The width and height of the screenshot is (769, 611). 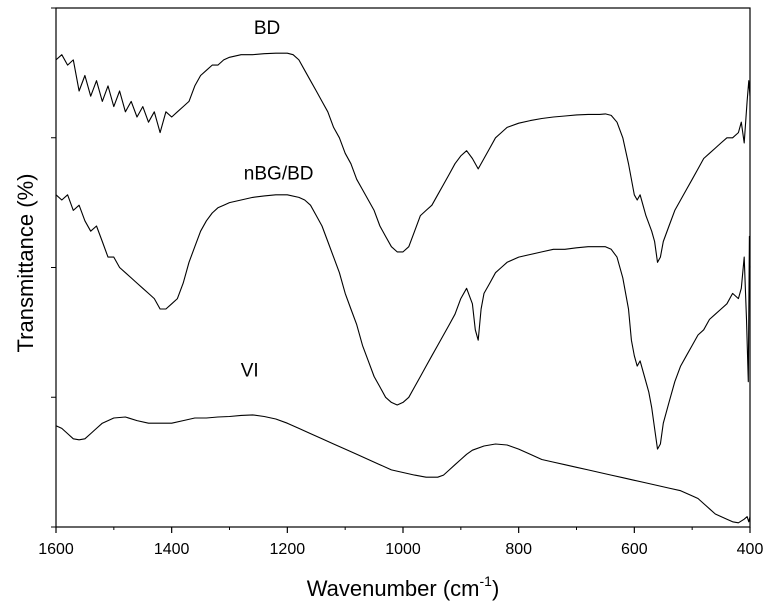 What do you see at coordinates (288, 549) in the screenshot?
I see `x-tick-label-1200: 1200` at bounding box center [288, 549].